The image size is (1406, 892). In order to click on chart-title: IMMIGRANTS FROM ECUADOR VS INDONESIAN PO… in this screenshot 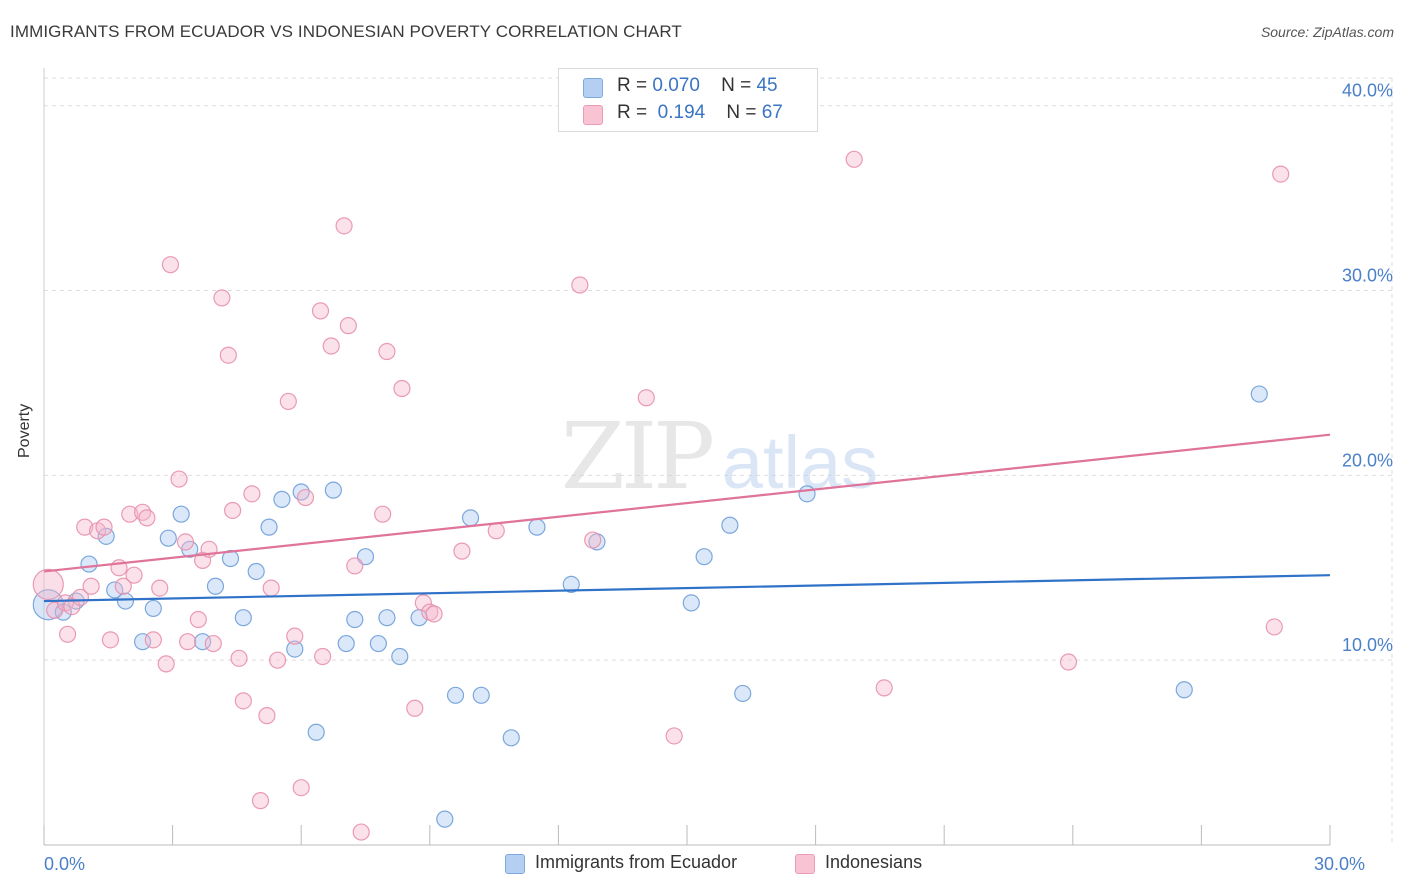, I will do `click(346, 31)`.